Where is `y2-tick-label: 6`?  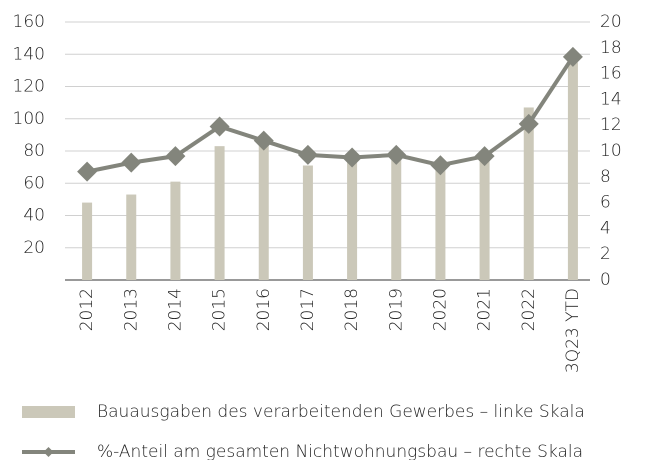 y2-tick-label: 6 is located at coordinates (605, 203).